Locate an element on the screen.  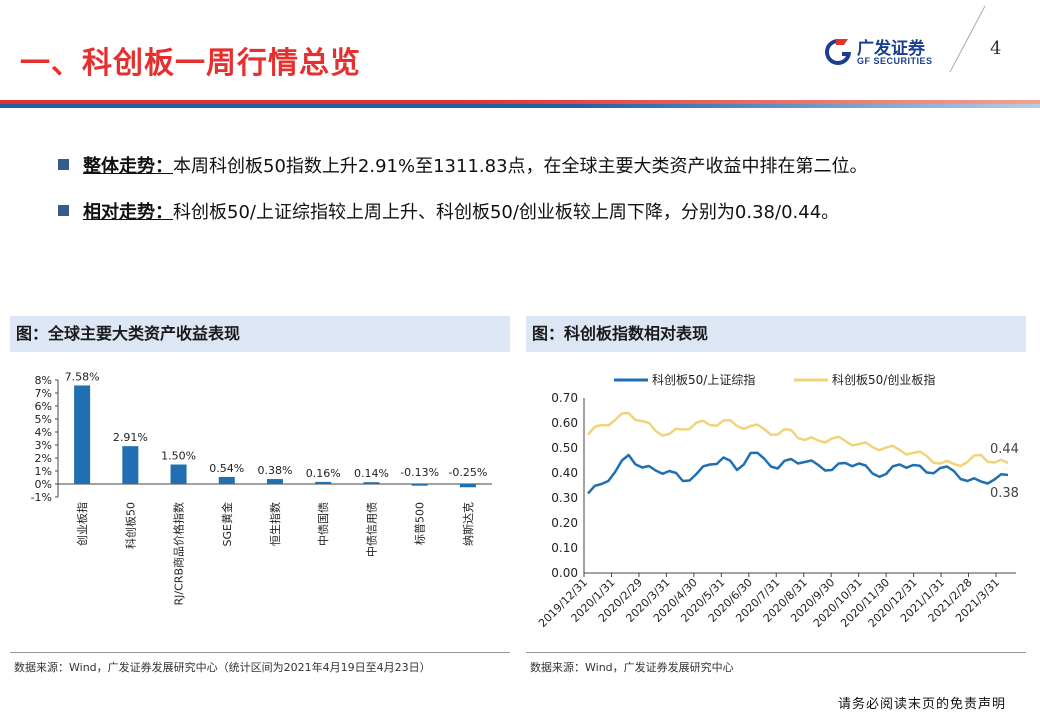
right-panel-title: 图：科创板指数相对表现 is located at coordinates (776, 334).